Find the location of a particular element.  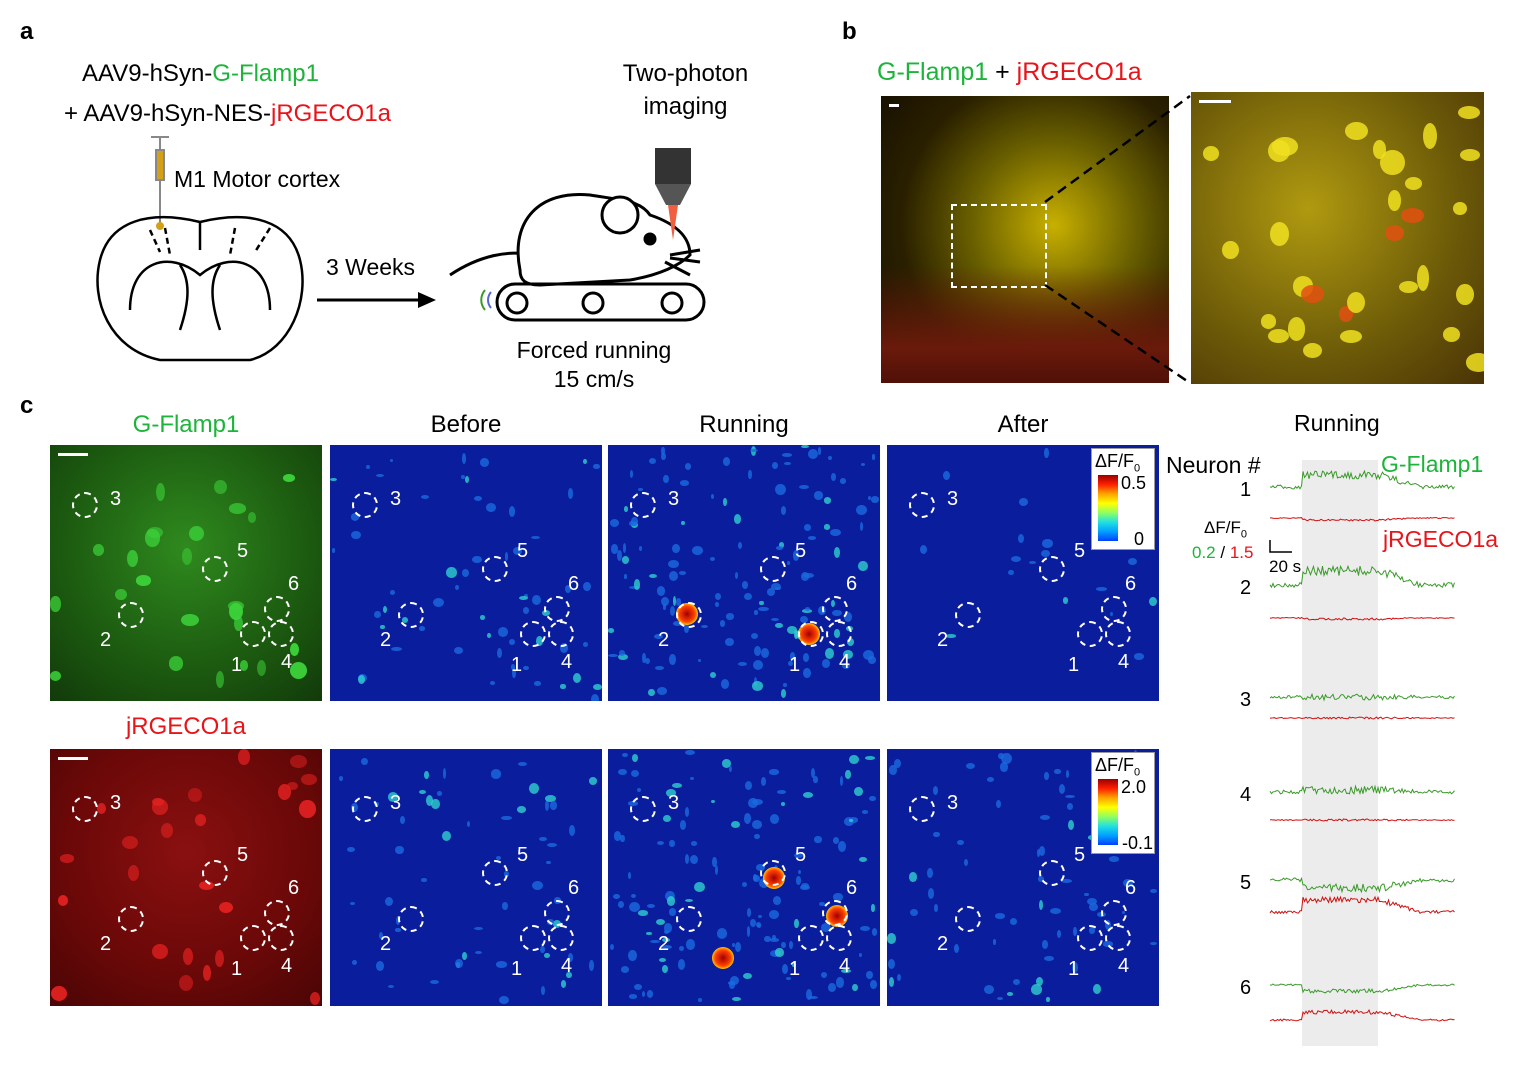

gflamp1-image: 3 5 6 2 1 4 is located at coordinates (186, 573).